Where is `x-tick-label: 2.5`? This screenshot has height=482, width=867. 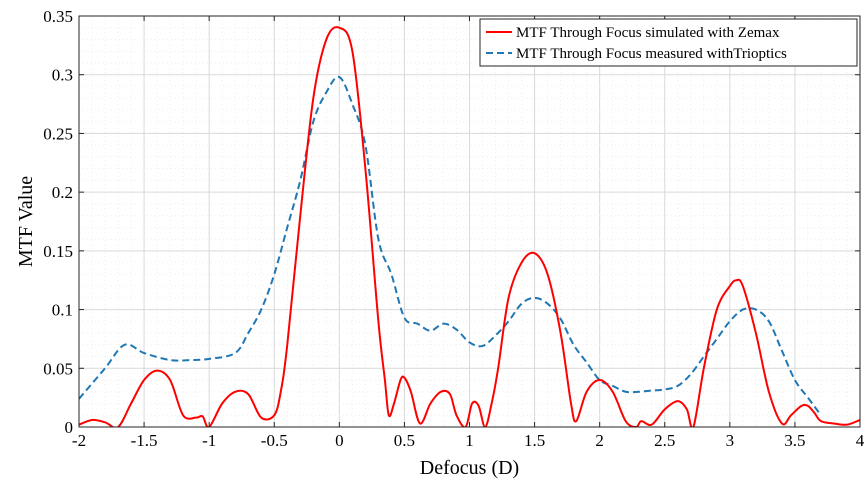 x-tick-label: 2.5 is located at coordinates (664, 440).